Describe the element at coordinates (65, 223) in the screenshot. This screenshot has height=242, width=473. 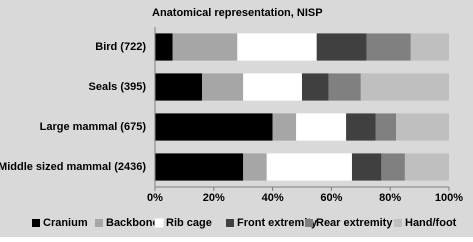
I see `legend-label: Cranium` at that location.